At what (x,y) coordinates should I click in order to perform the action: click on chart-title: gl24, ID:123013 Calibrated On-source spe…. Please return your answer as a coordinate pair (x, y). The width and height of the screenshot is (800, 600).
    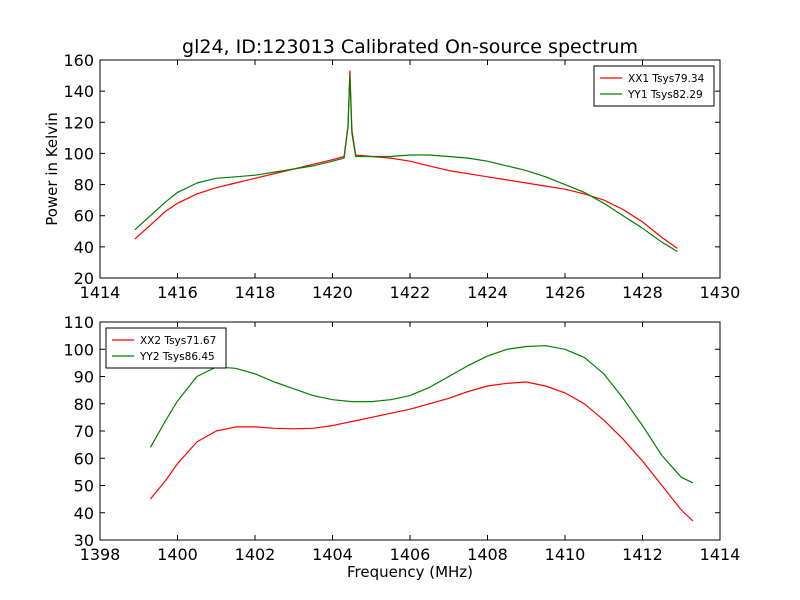
    Looking at the image, I should click on (410, 47).